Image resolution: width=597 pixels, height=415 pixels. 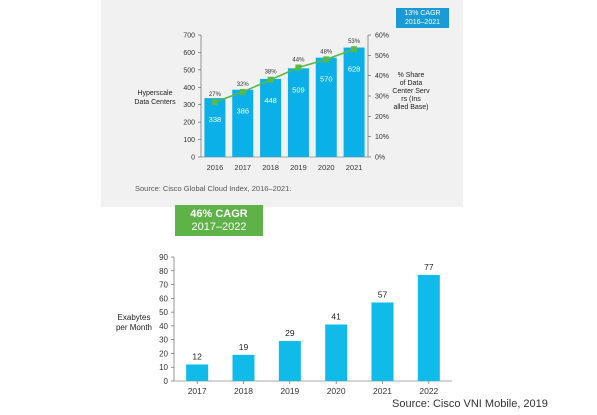 What do you see at coordinates (411, 83) in the screenshot?
I see `y2-axis-title-line: of Data` at bounding box center [411, 83].